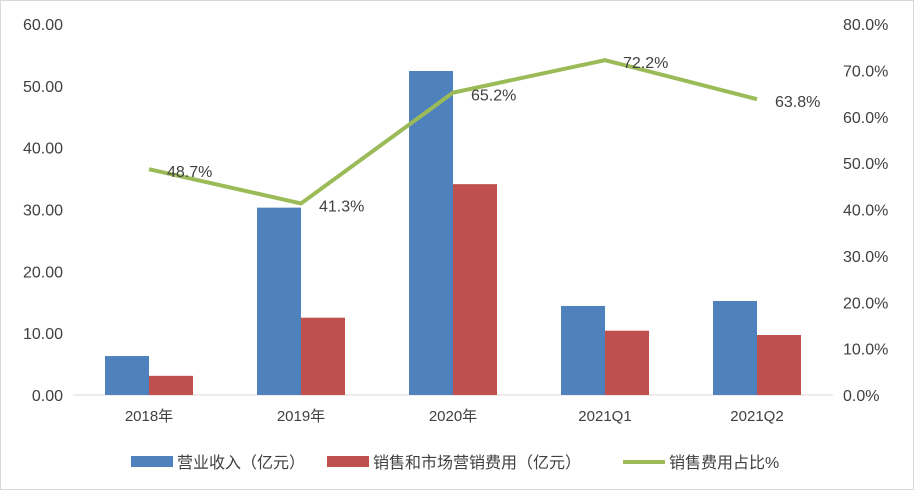  I want to click on data-label: 63.8%, so click(797, 102).